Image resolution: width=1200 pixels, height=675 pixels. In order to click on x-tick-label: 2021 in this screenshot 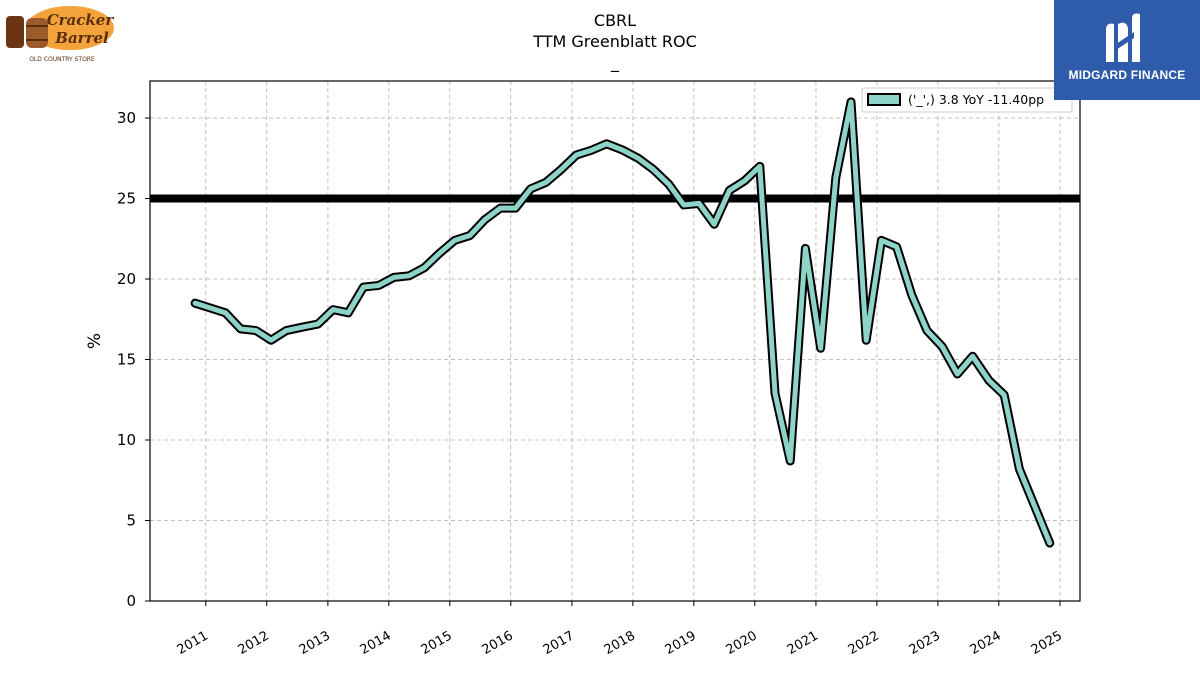, I will do `click(803, 643)`.